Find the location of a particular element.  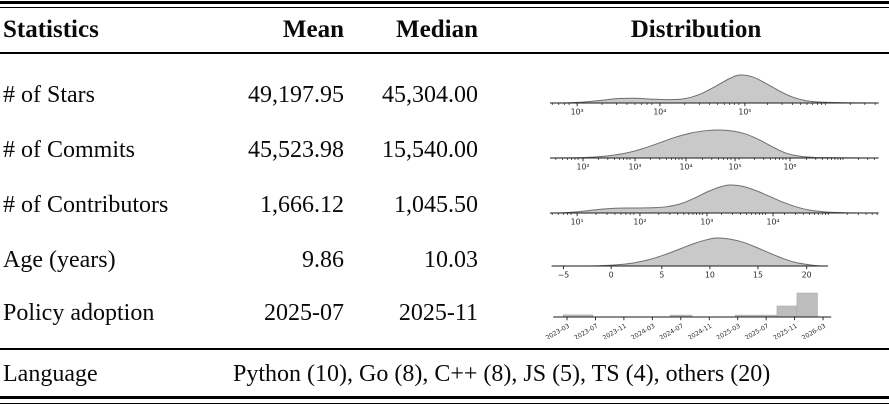

svg-text: 2025-11 is located at coordinates (785, 331).